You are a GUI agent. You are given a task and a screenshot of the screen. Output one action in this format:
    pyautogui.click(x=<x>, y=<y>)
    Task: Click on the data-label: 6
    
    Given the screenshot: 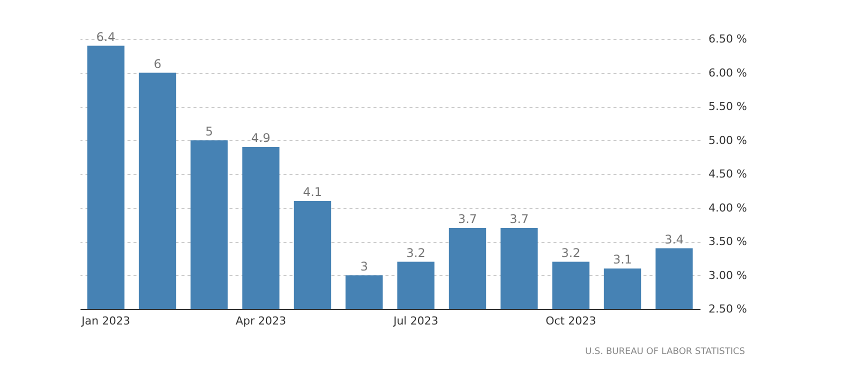 What is the action you would take?
    pyautogui.click(x=158, y=63)
    